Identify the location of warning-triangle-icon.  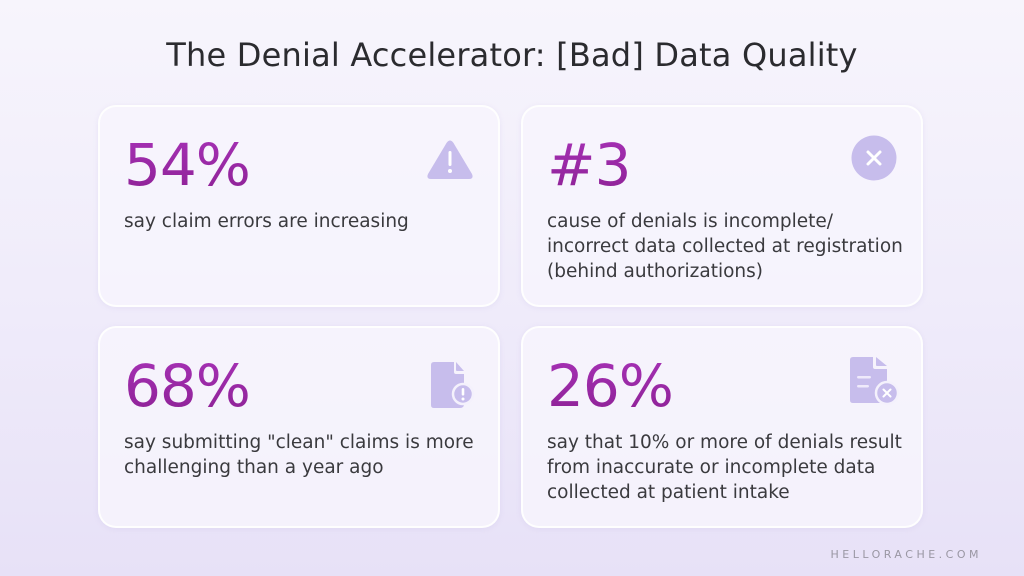
(450, 159).